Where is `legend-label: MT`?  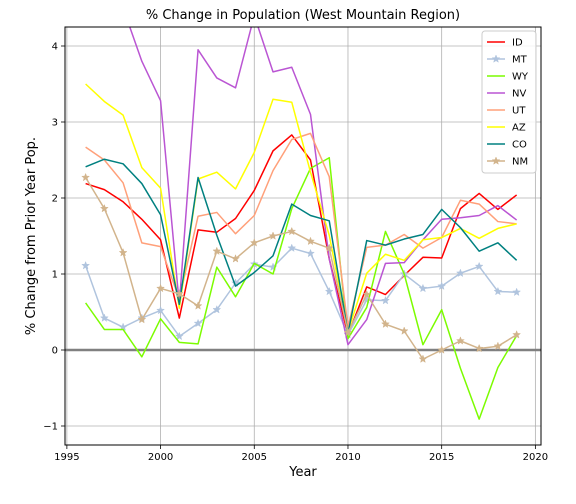
legend-label: MT is located at coordinates (520, 60).